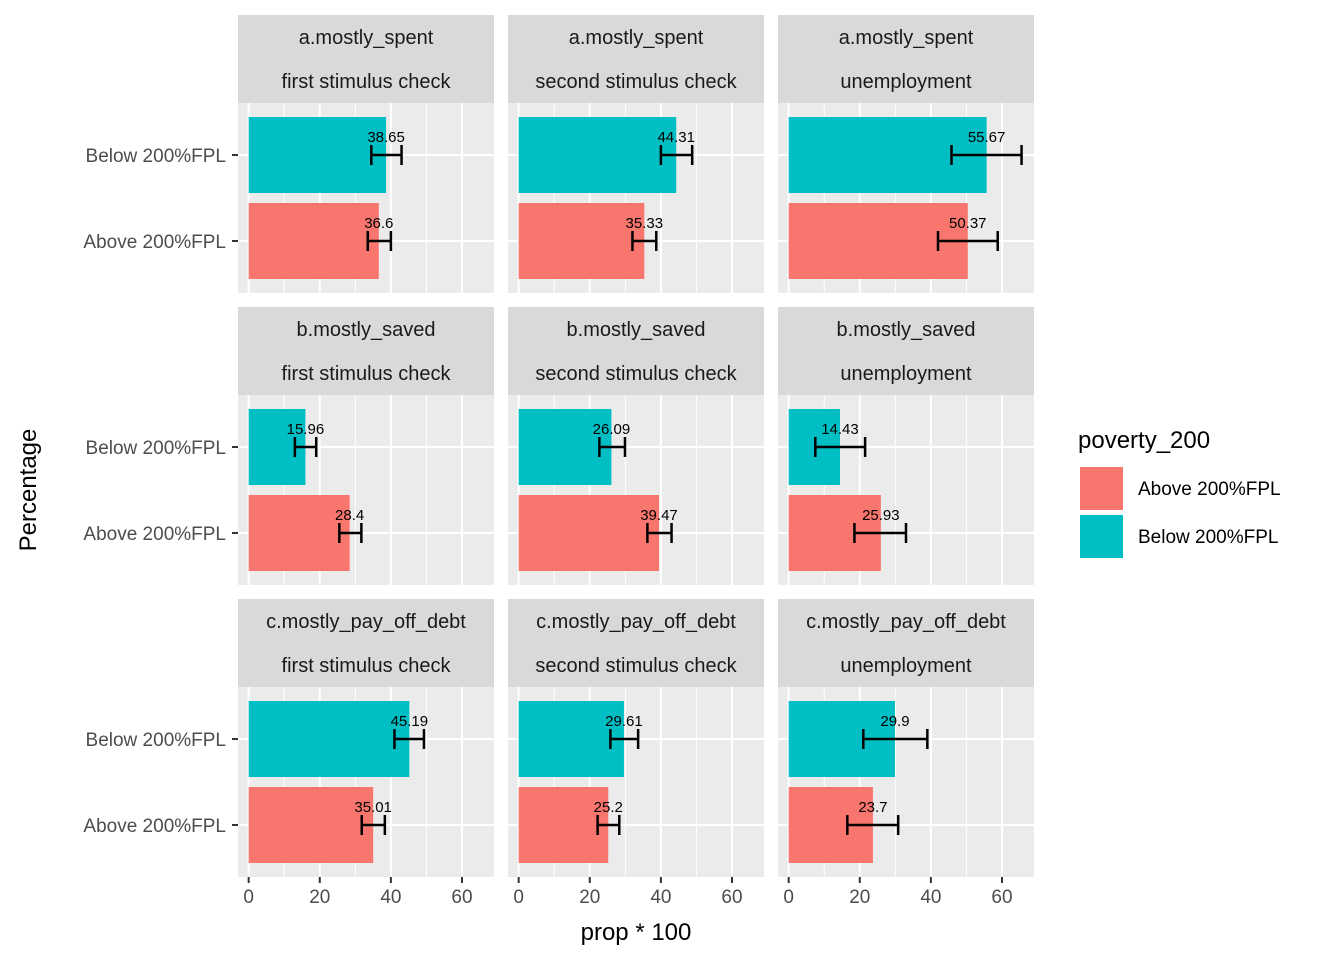 The height and width of the screenshot is (965, 1344). Describe the element at coordinates (676, 137) in the screenshot. I see `data-label: 44.31` at that location.